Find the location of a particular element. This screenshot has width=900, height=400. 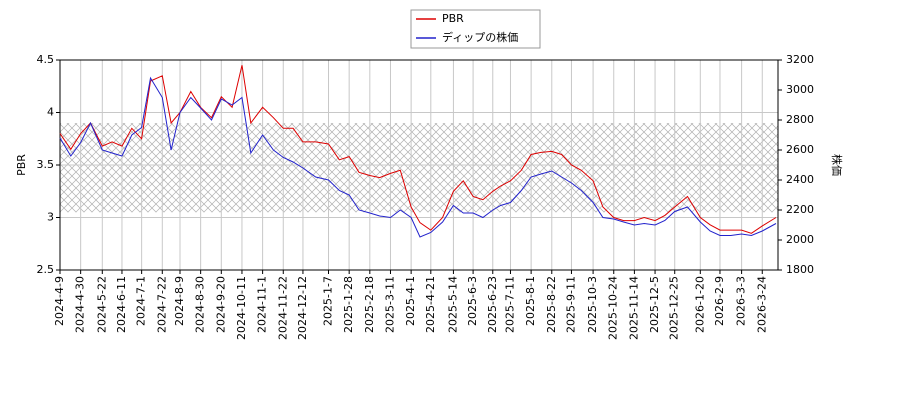

x-tick-label: 2024-6-11 is located at coordinates (121, 304).